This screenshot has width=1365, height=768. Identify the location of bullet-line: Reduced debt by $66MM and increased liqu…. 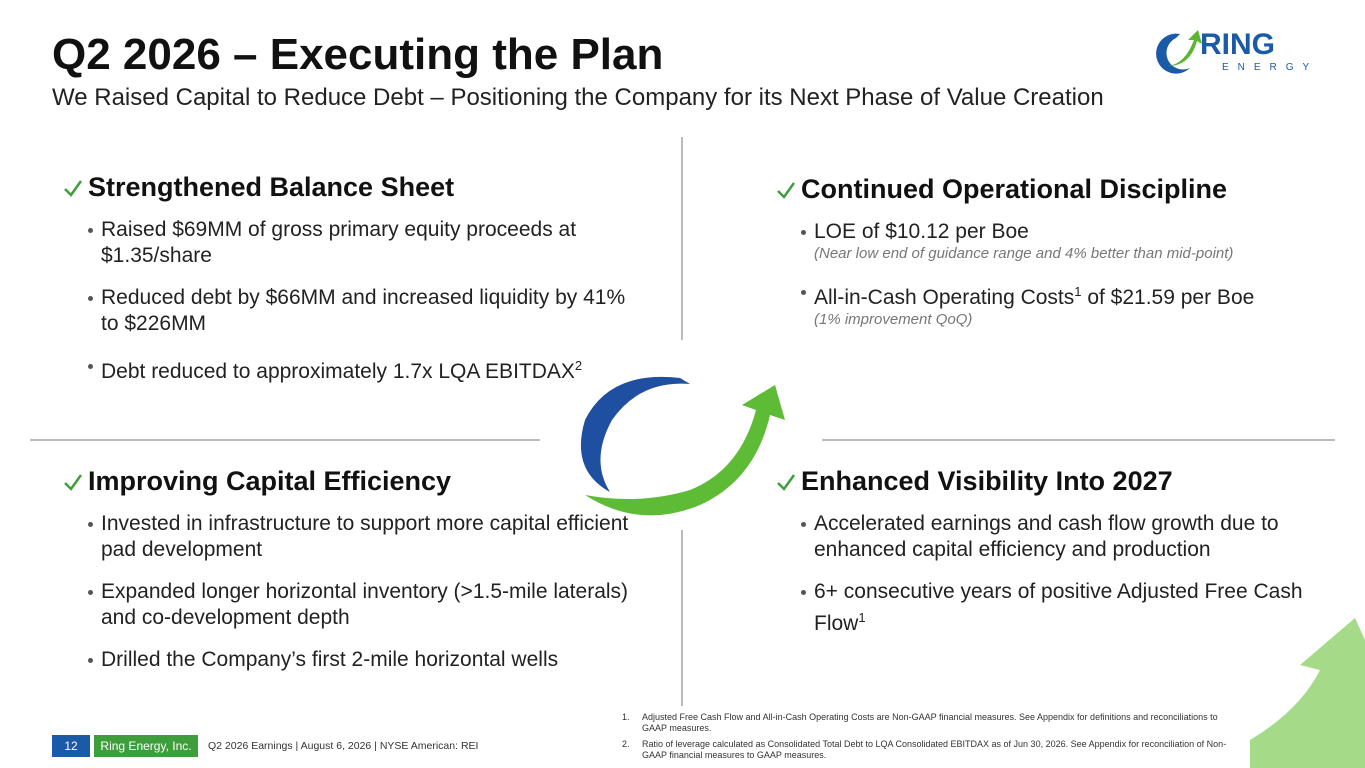
(371, 311).